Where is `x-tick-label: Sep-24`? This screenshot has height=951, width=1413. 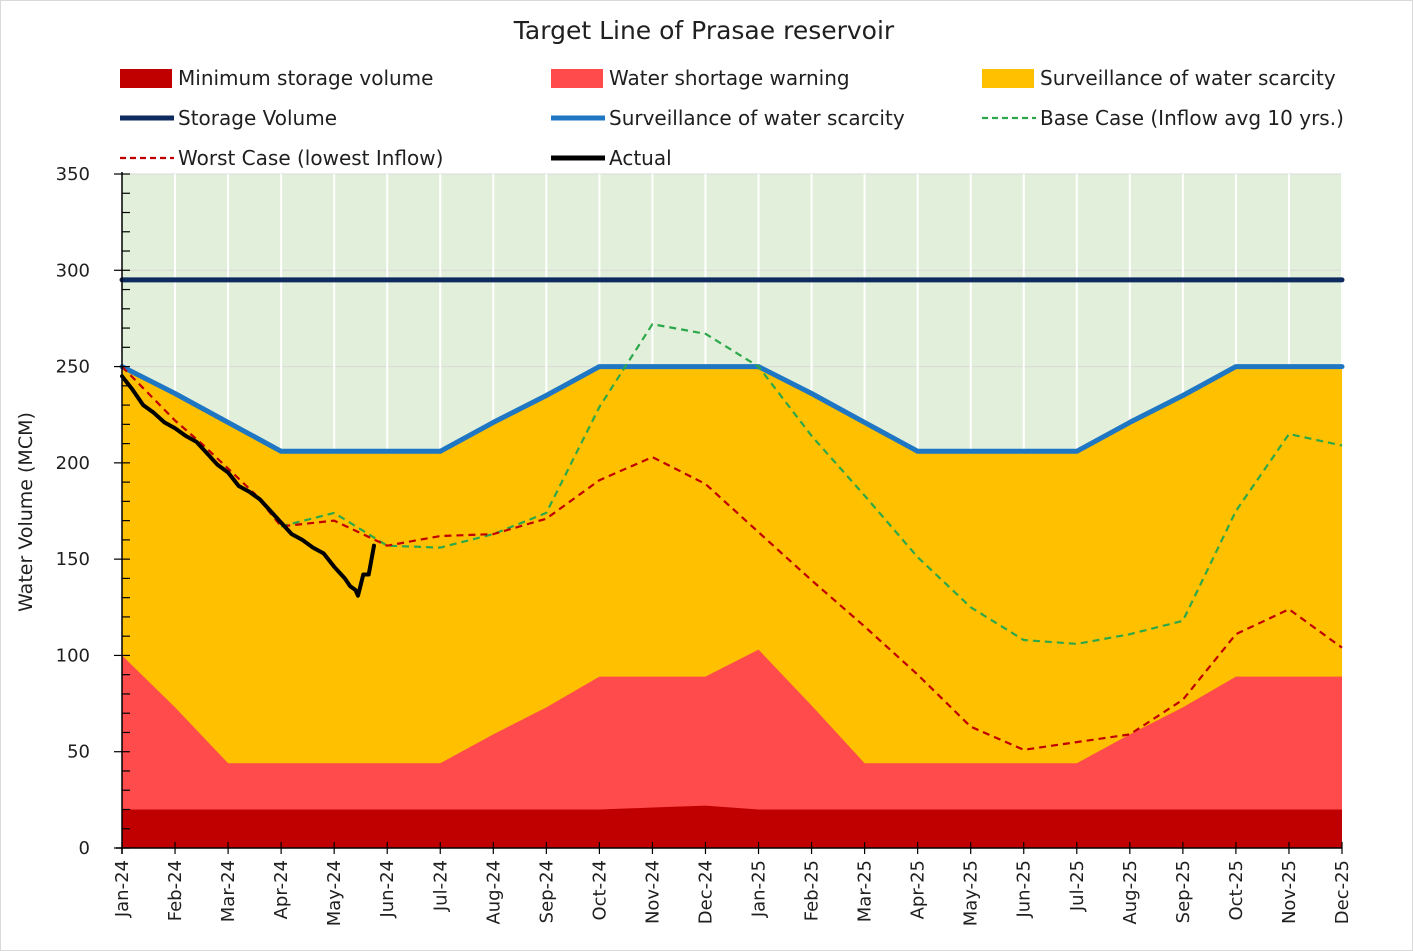 x-tick-label: Sep-24 is located at coordinates (546, 891).